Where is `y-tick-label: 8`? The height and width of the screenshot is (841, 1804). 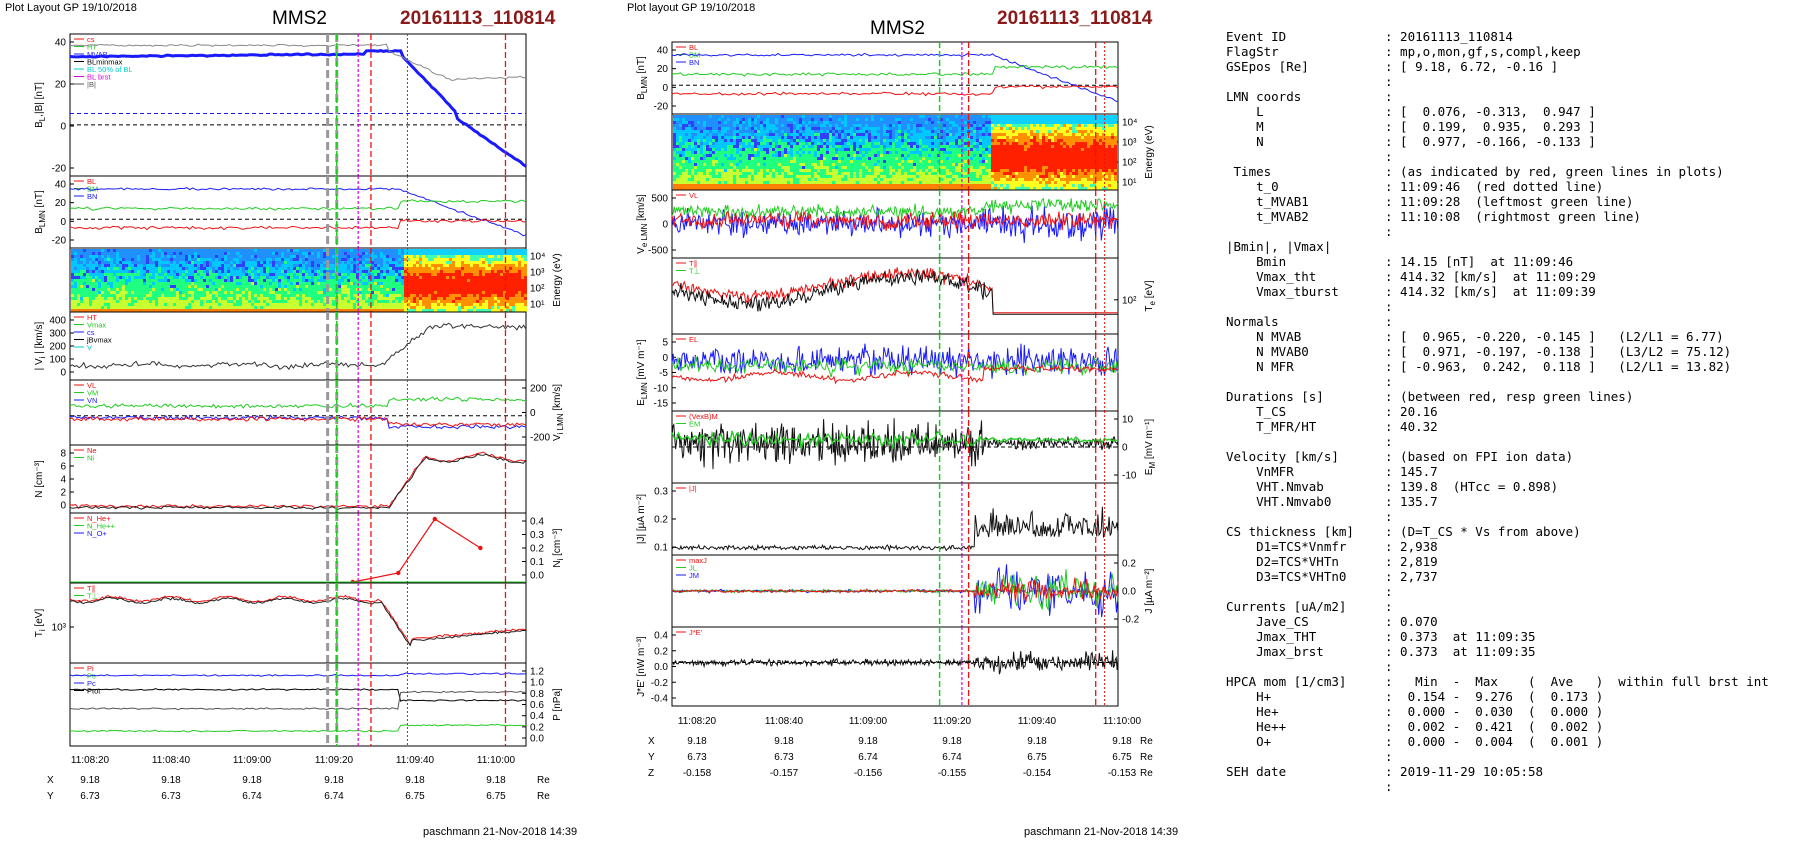 y-tick-label: 8 is located at coordinates (63, 454).